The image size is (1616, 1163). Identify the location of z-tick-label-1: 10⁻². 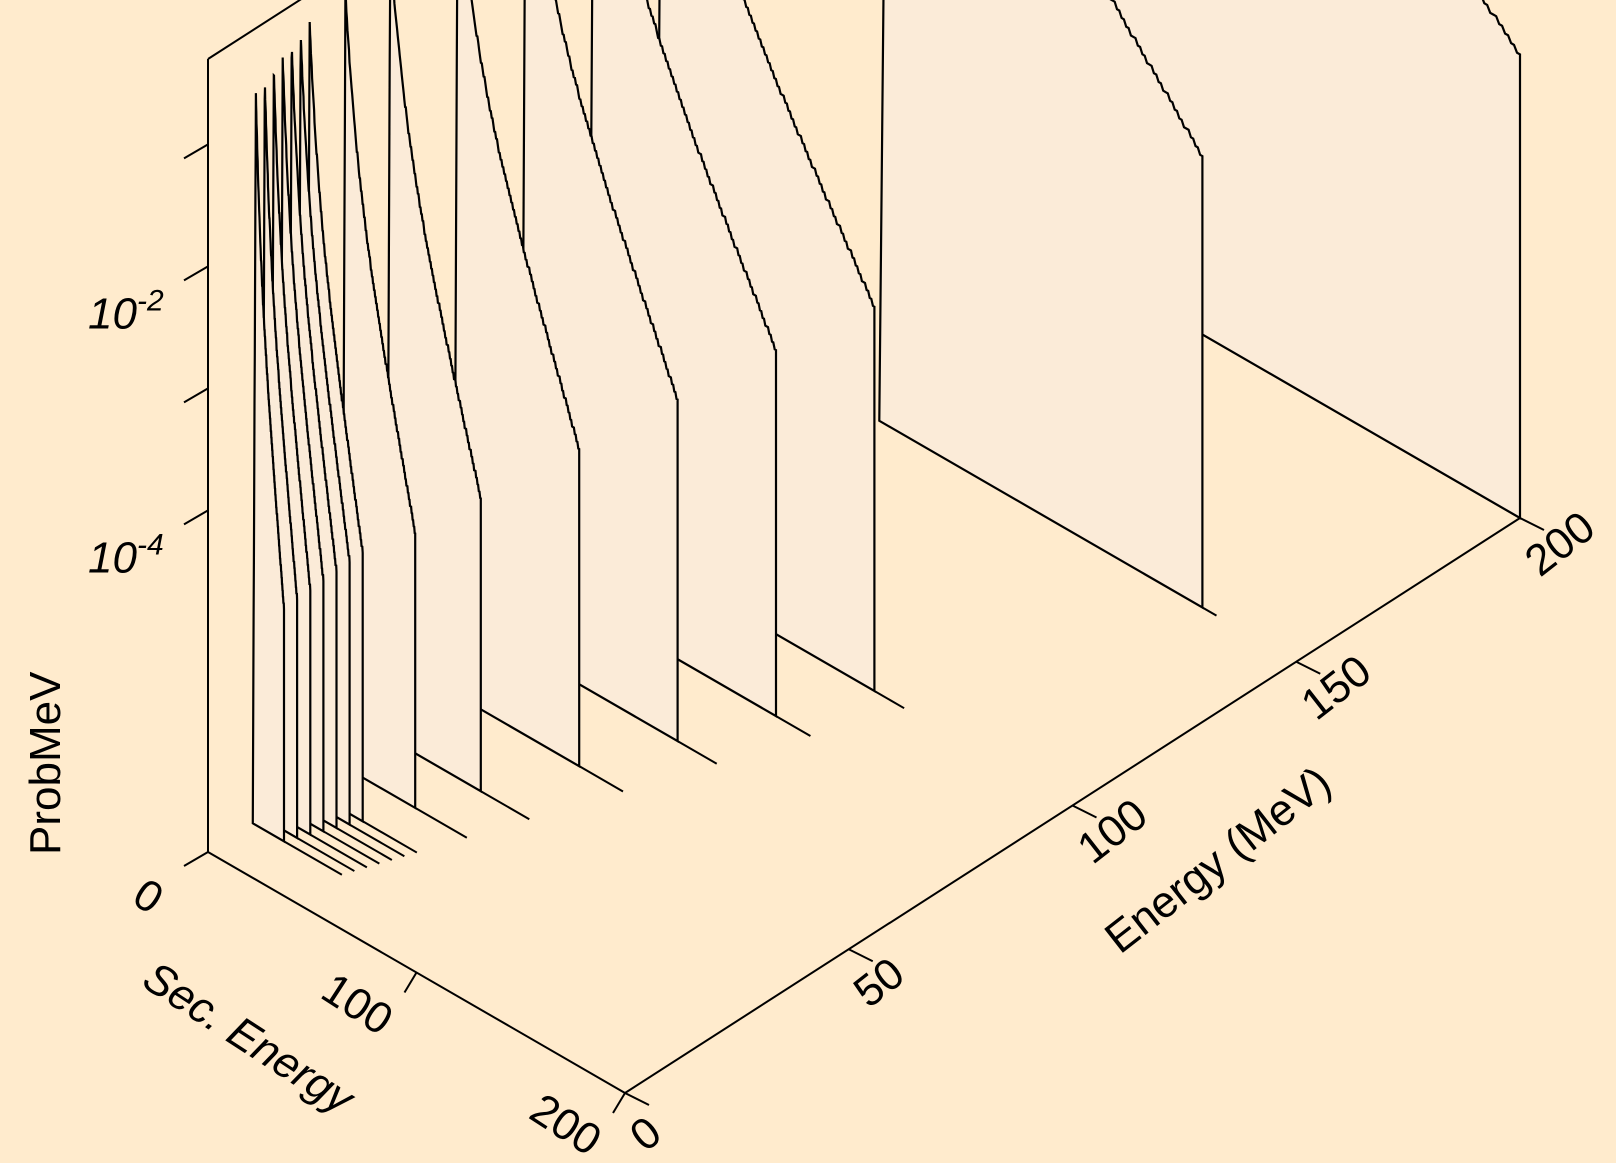
(126, 311).